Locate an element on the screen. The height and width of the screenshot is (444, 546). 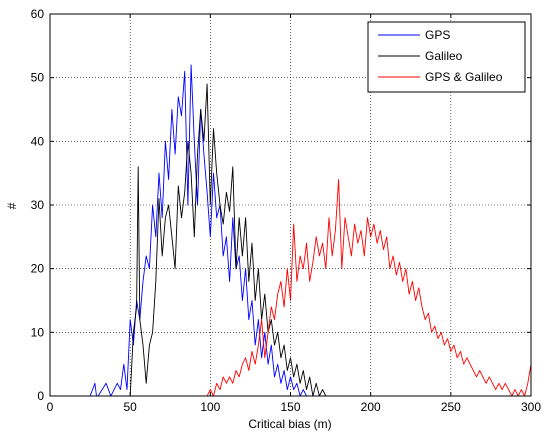
x-tick-label: 200 is located at coordinates (371, 407).